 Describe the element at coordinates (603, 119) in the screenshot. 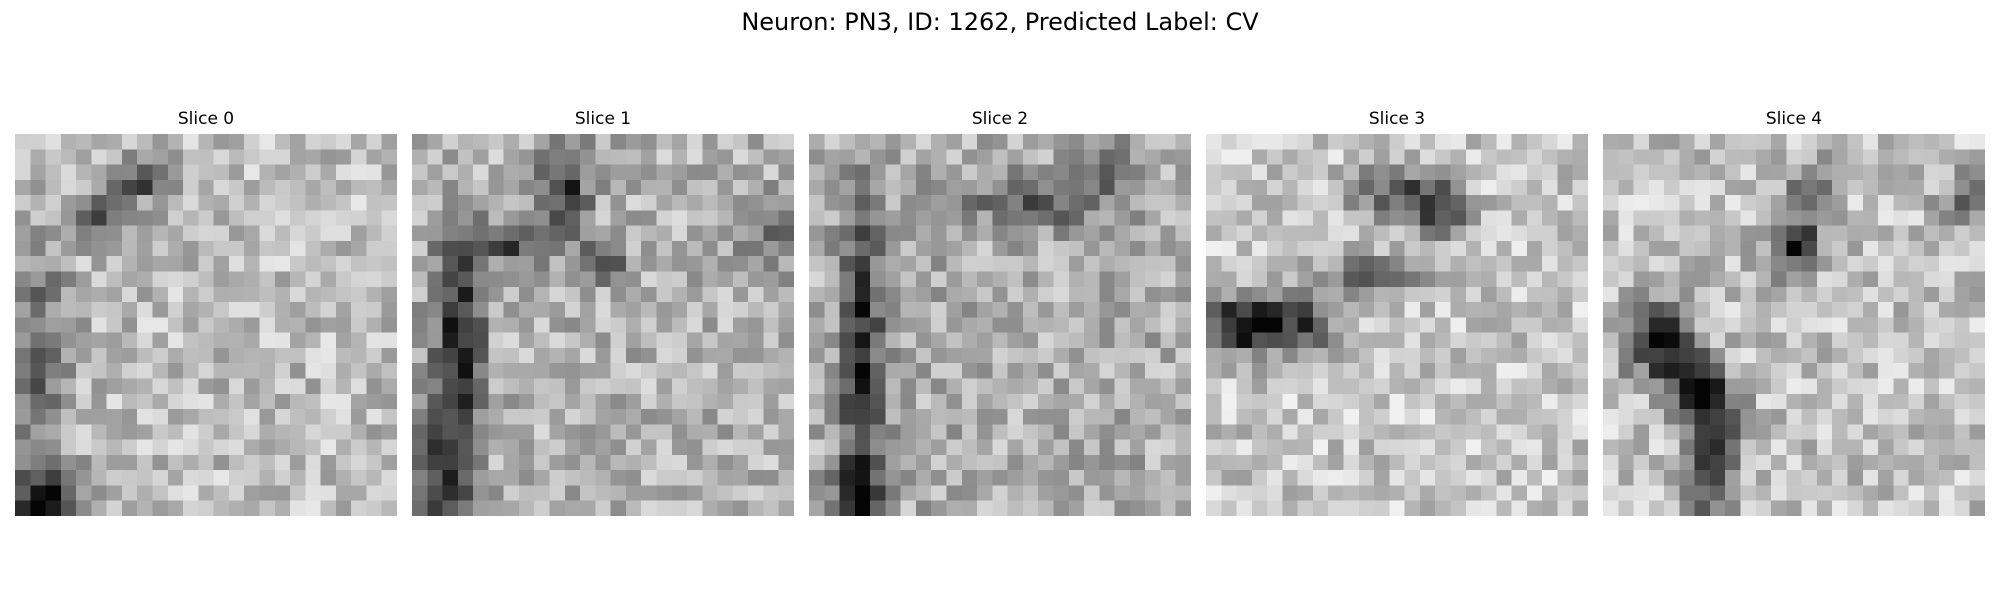

I see `slice-title: Slice 1` at that location.